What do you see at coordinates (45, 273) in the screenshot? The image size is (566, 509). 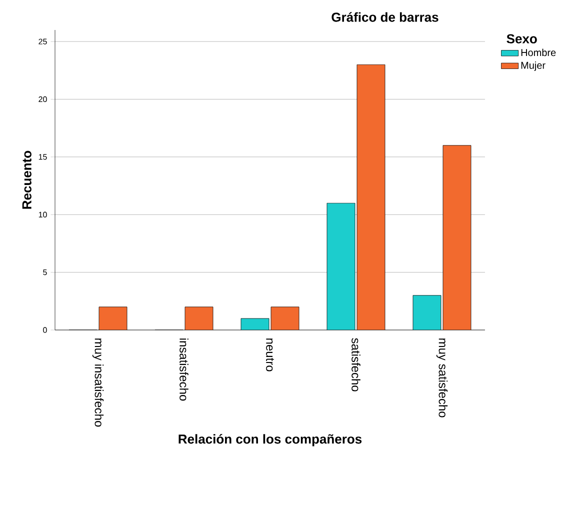 I see `y-tick-label: 5` at bounding box center [45, 273].